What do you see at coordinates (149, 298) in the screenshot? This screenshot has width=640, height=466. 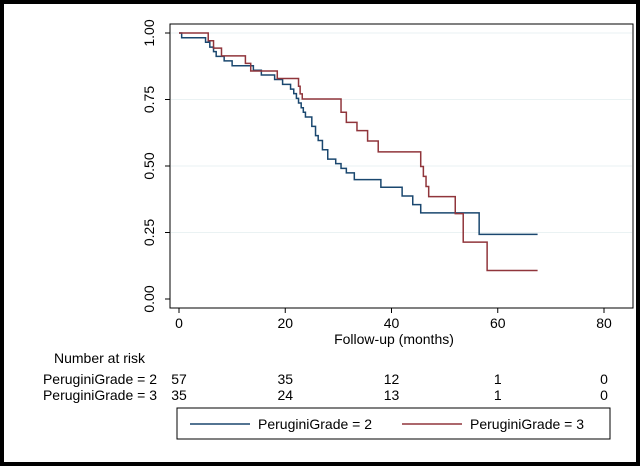 I see `y-tick-label: 0.00` at bounding box center [149, 298].